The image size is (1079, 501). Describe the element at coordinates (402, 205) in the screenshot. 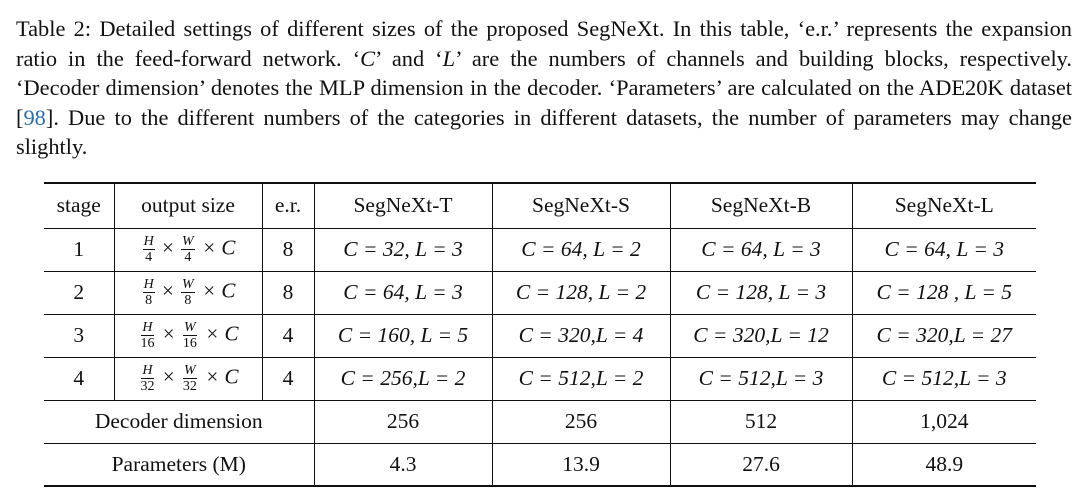

I see `header-segnext-t: SegNeXt-T` at that location.